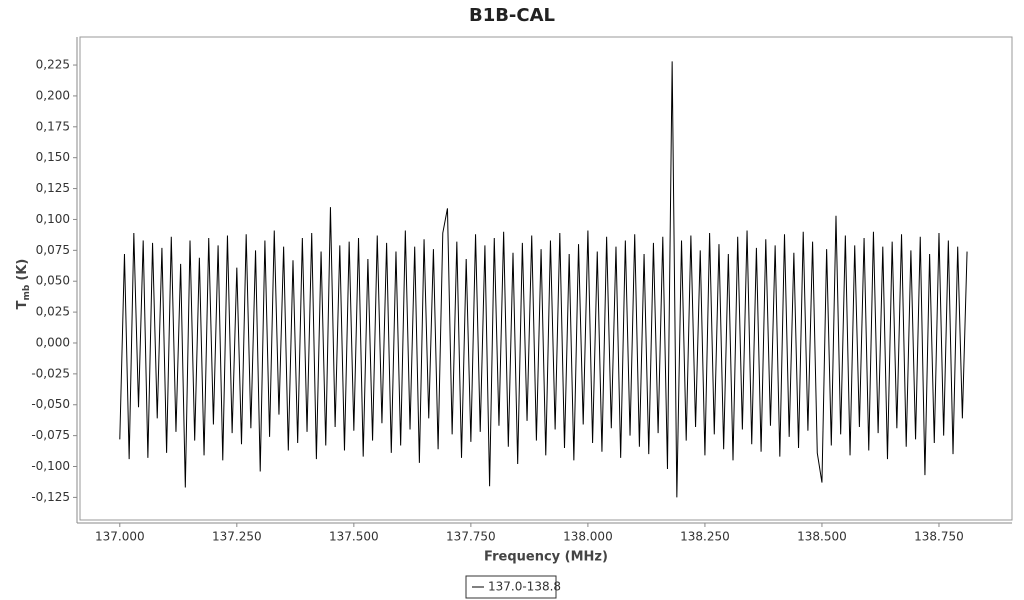  I want to click on x-tick-label: 138.750, so click(939, 537).